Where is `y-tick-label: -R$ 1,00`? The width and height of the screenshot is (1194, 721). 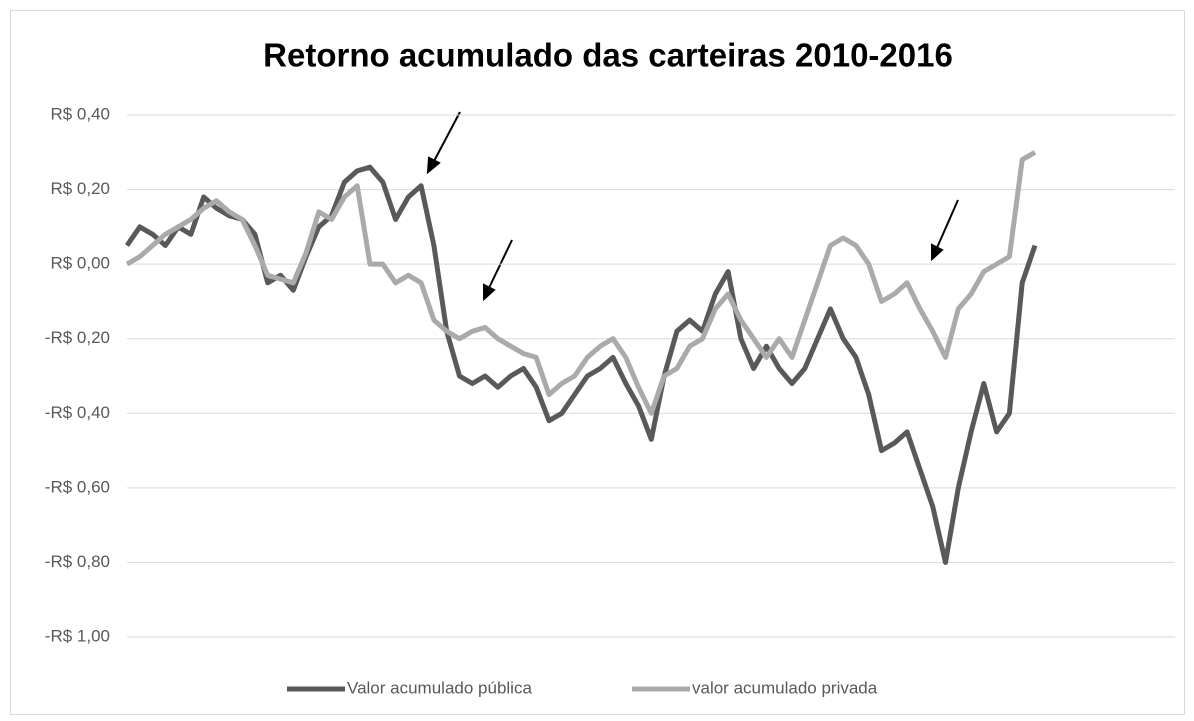
y-tick-label: -R$ 1,00 is located at coordinates (77, 635).